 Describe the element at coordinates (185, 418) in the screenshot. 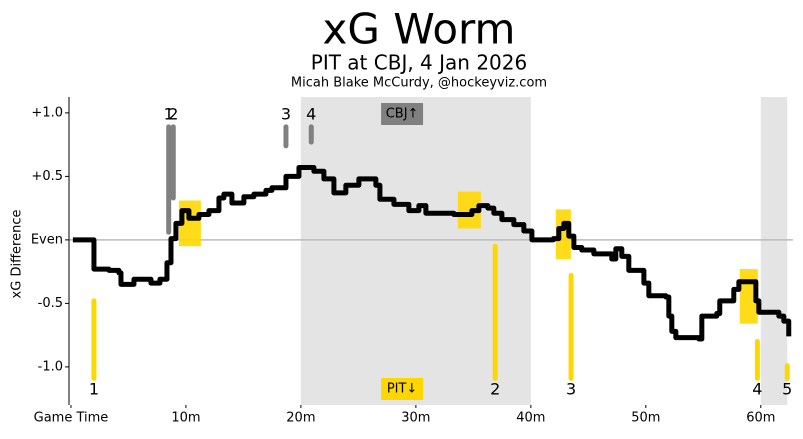

I see `x-tick-label: 10m` at that location.